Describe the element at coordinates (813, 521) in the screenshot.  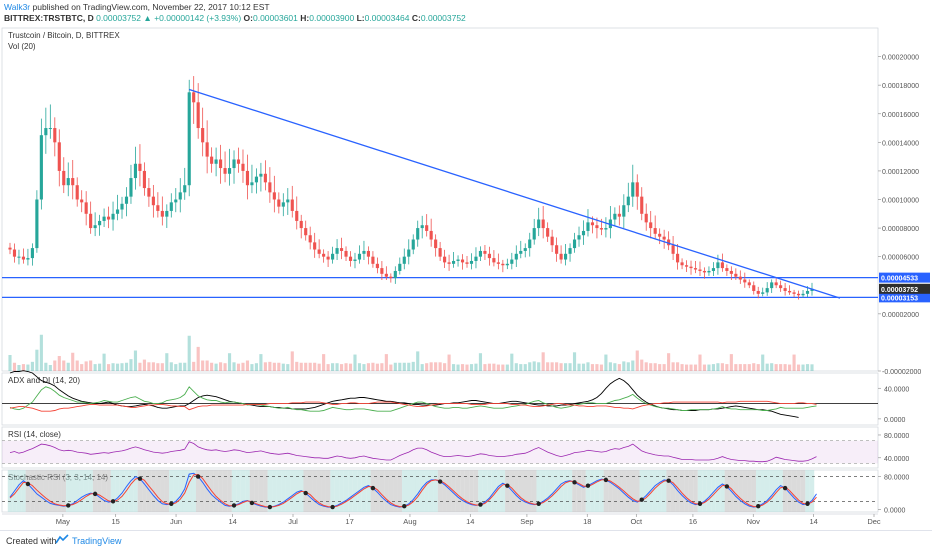
I see `x-tick-label: 14` at that location.